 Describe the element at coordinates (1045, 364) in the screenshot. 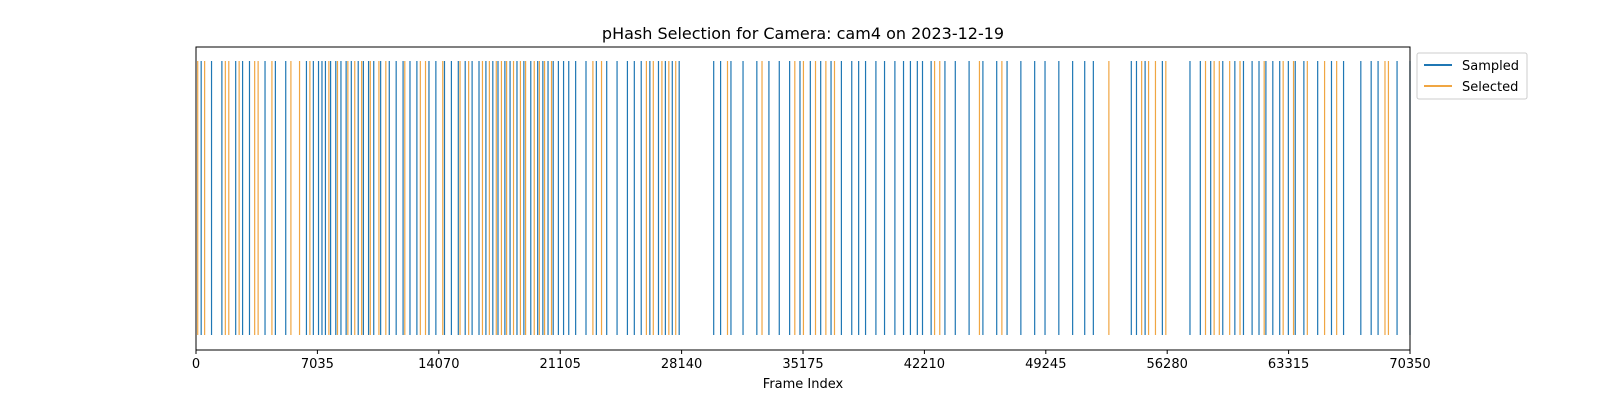

I see `x-tick-label: 49245` at that location.